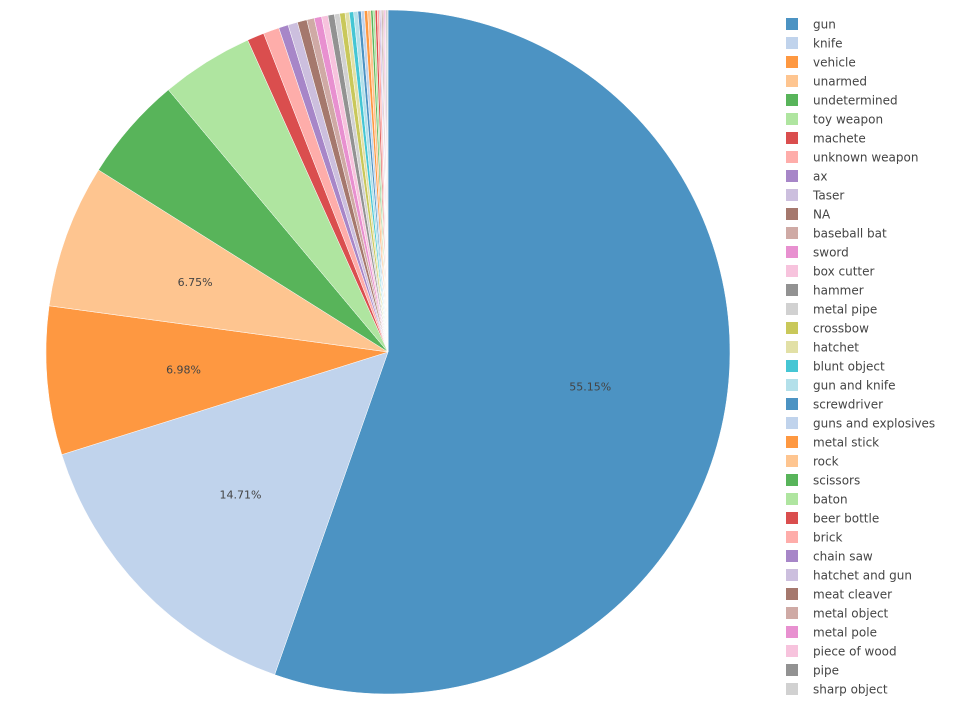  I want to click on legend-item-chain-saw: chain saw, so click(829, 557).